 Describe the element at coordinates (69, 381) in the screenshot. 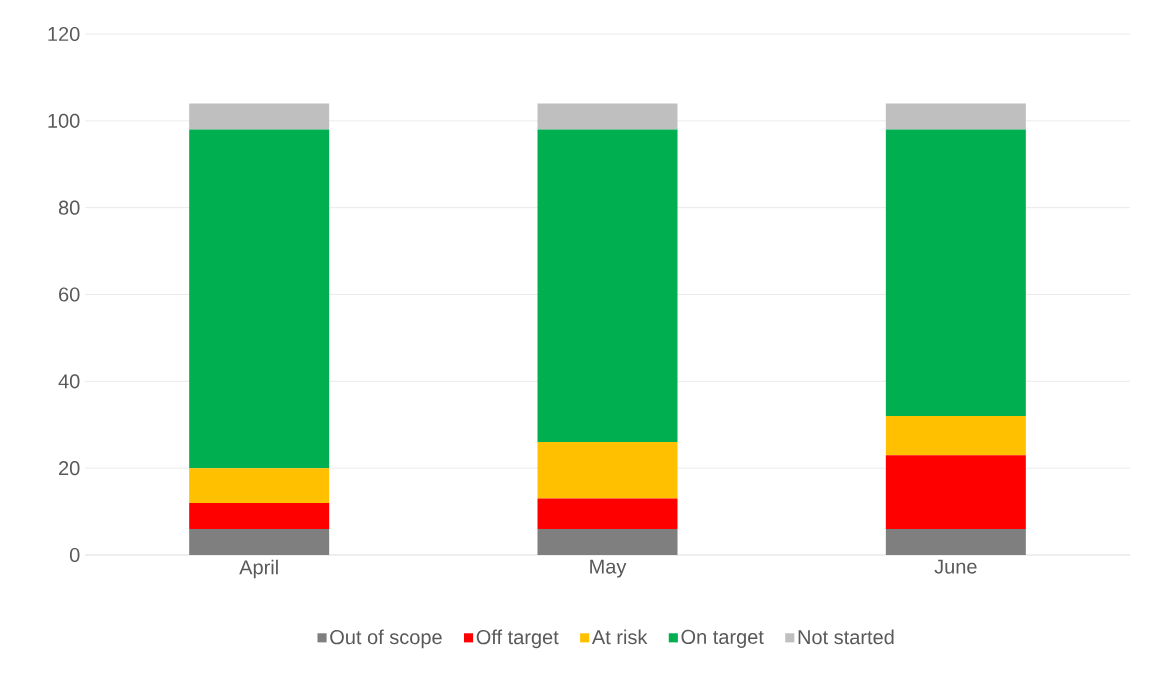

I see `y-tick-label: 40` at that location.